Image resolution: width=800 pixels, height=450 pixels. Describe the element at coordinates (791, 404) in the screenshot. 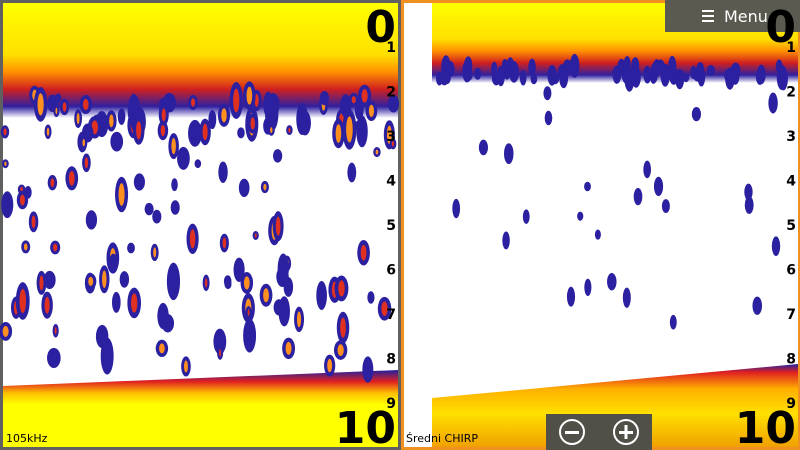

I see `depth-scale-label: 9` at that location.